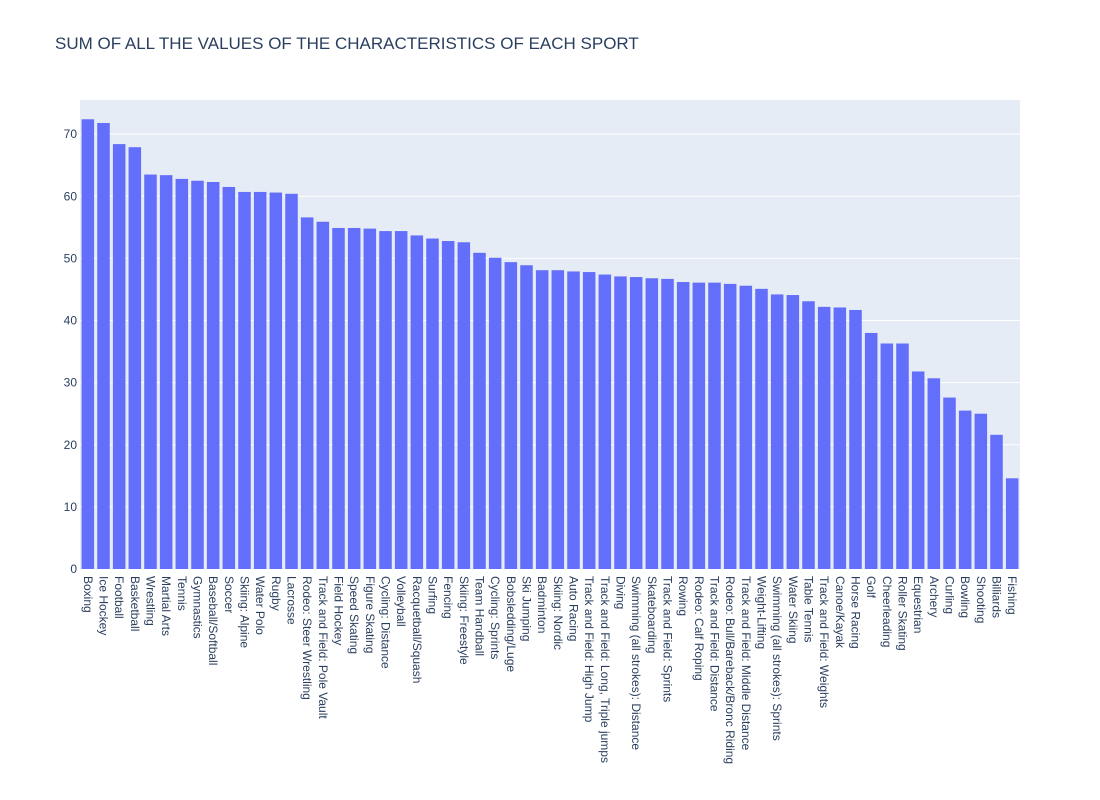 The height and width of the screenshot is (800, 1100). Describe the element at coordinates (605, 669) in the screenshot. I see `x-tick-label: Track and Field: Long, Triple jumps` at that location.